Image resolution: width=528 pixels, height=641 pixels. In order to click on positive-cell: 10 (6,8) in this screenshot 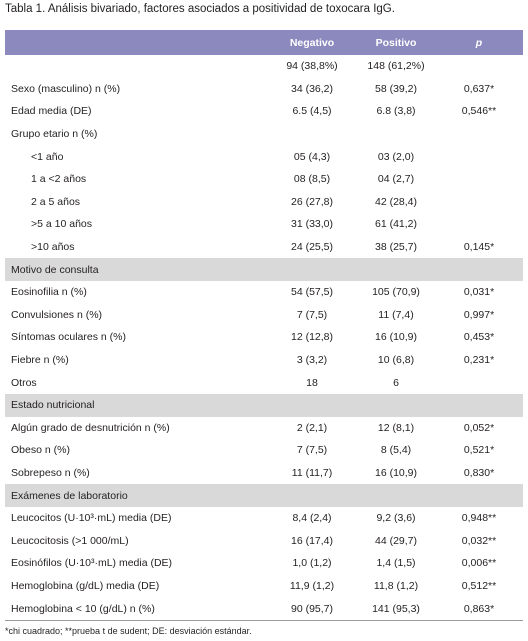, I will do `click(396, 360)`.